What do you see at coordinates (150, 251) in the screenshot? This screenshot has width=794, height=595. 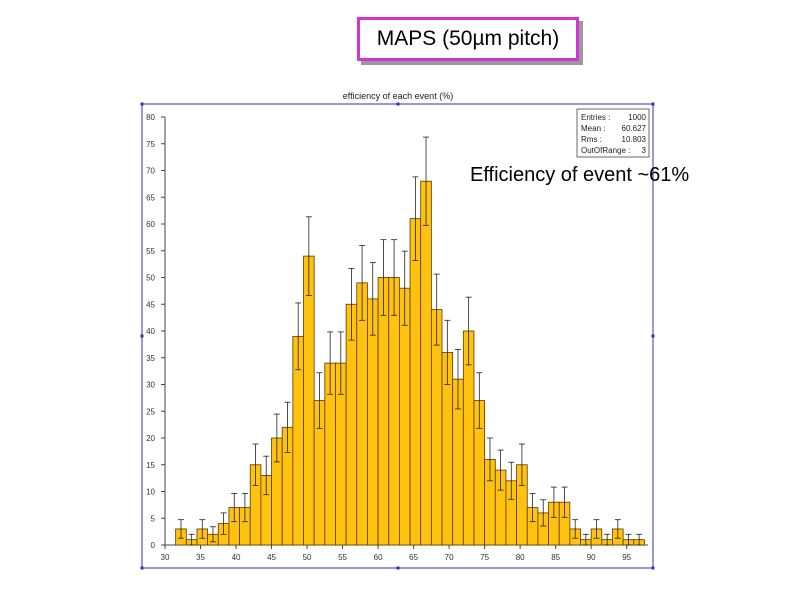 I see `y-tick-label: 55` at bounding box center [150, 251].